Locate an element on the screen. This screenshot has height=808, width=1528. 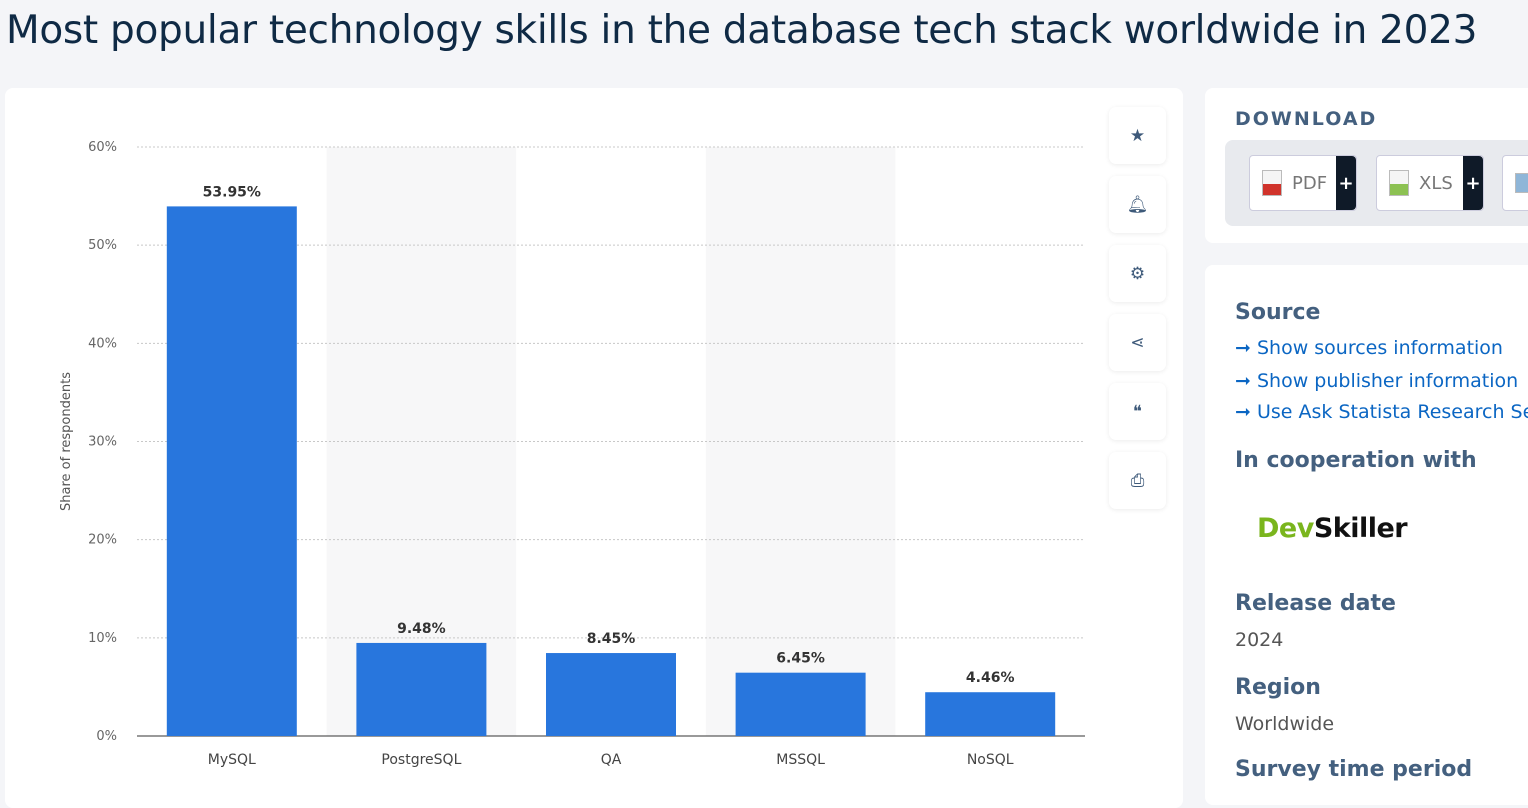
y-tick-label: 20% is located at coordinates (102, 540).